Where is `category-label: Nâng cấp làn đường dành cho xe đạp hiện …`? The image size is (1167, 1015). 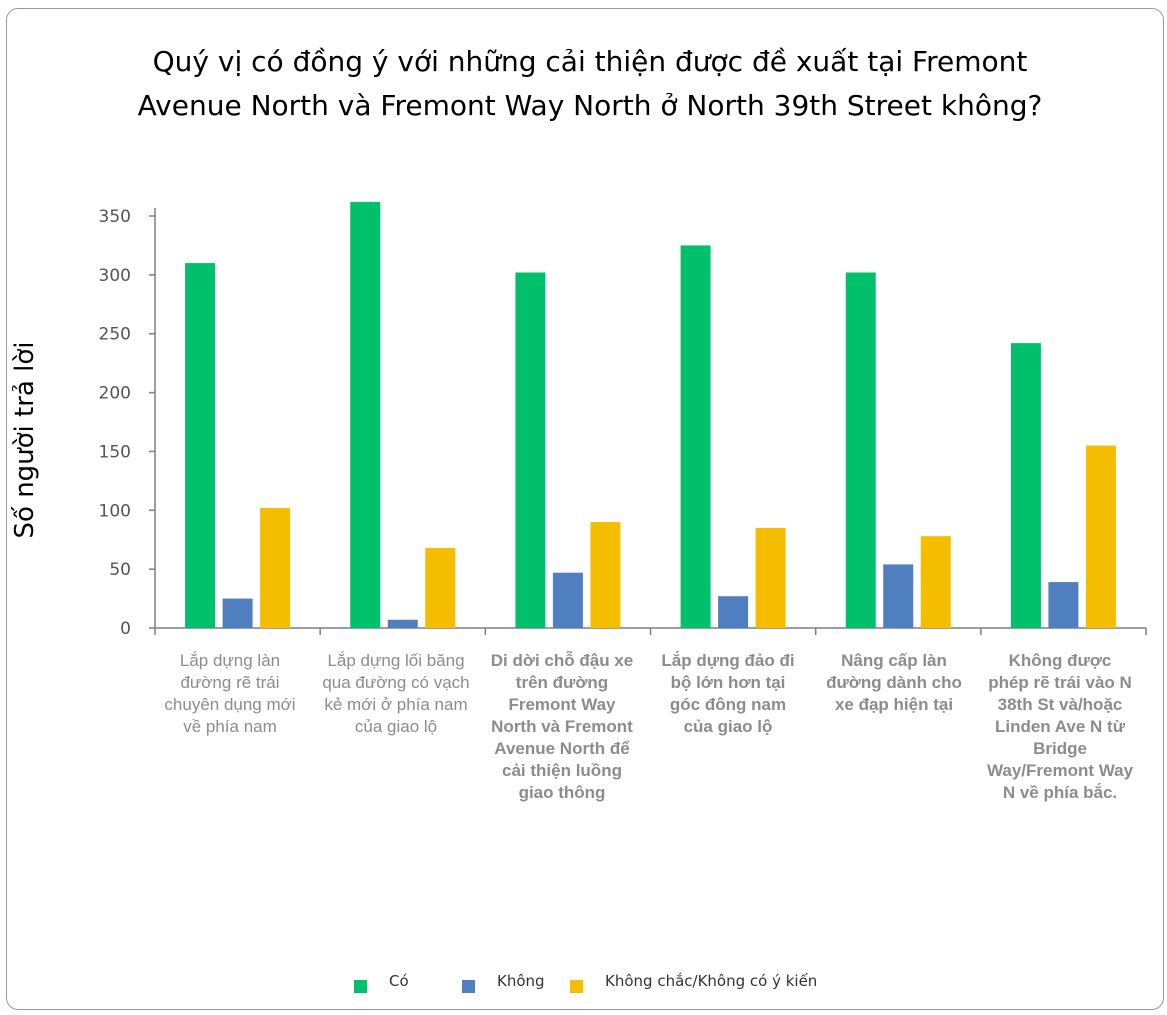 category-label: Nâng cấp làn đường dành cho xe đạp hiện … is located at coordinates (894, 682).